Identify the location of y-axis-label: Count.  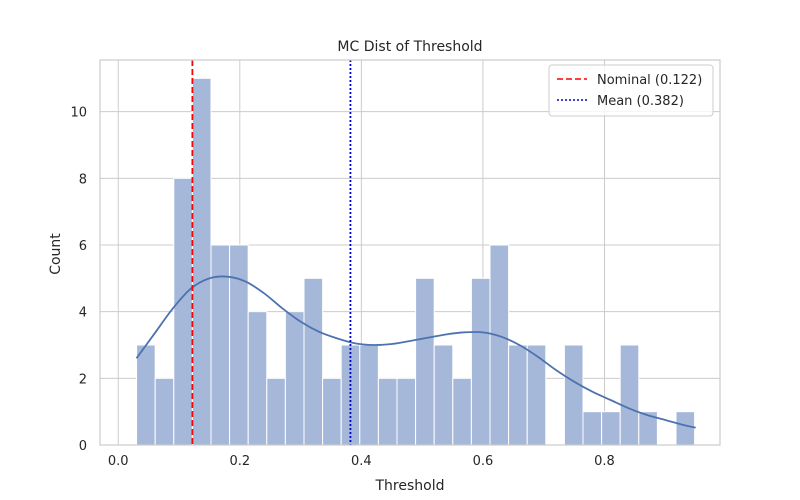
(56, 254).